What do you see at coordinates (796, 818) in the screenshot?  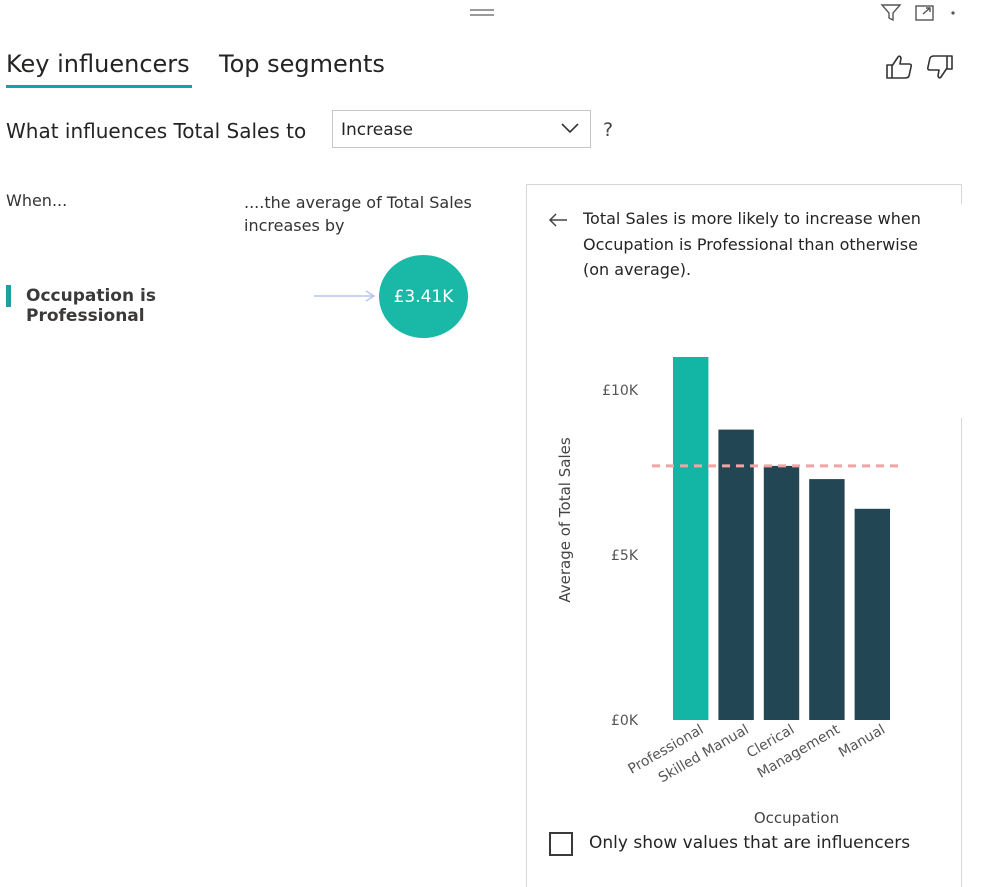 I see `x-axis-label: Occupation` at bounding box center [796, 818].